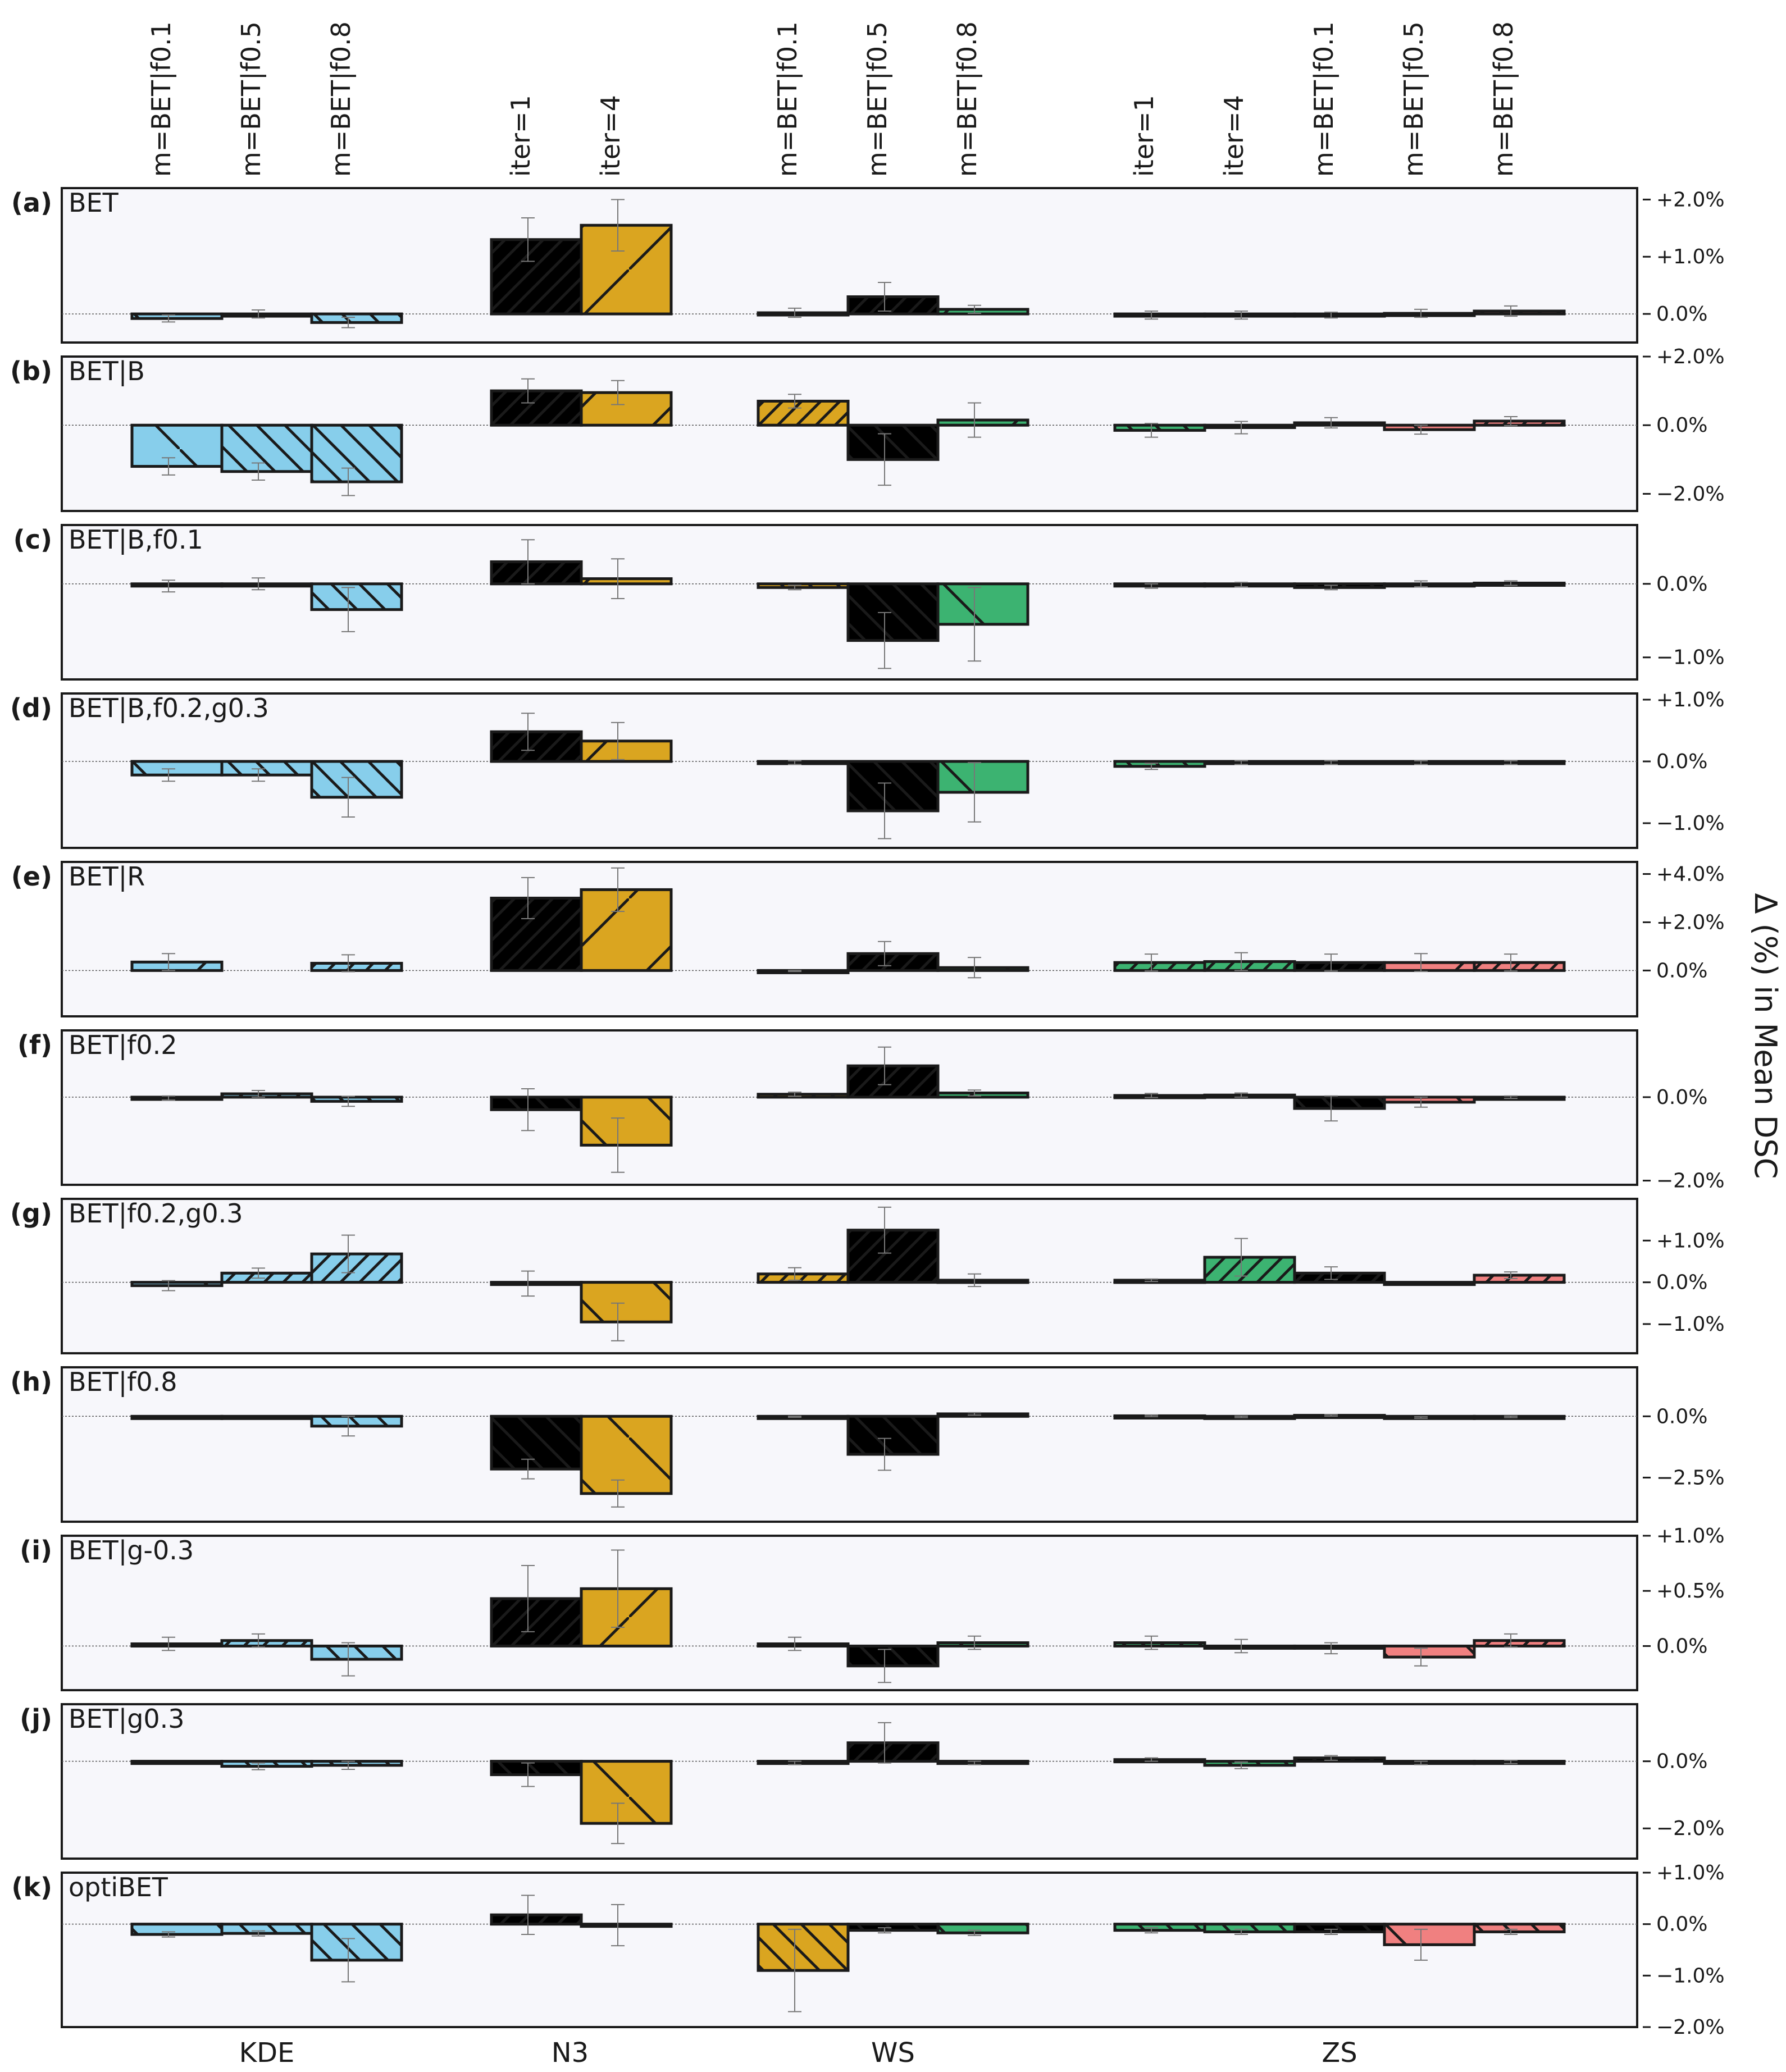  What do you see at coordinates (1324, 99) in the screenshot?
I see `top-category-label: m=BET|f0.1` at bounding box center [1324, 99].